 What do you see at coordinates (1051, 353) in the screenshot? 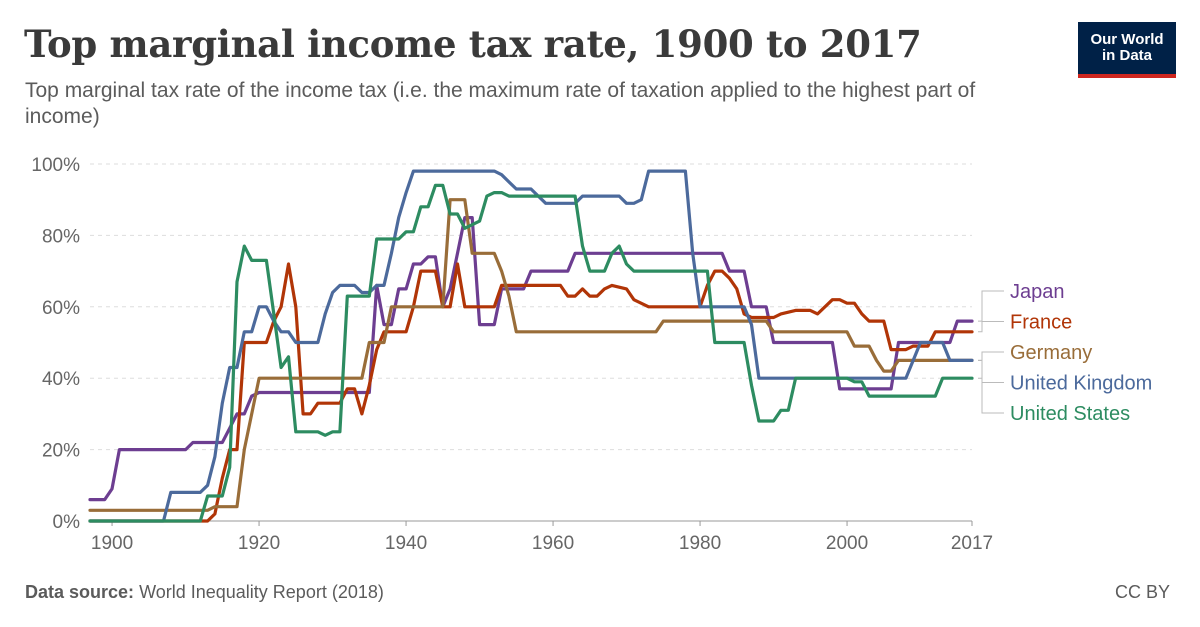
I see `legend-label-germany: Germany` at bounding box center [1051, 353].